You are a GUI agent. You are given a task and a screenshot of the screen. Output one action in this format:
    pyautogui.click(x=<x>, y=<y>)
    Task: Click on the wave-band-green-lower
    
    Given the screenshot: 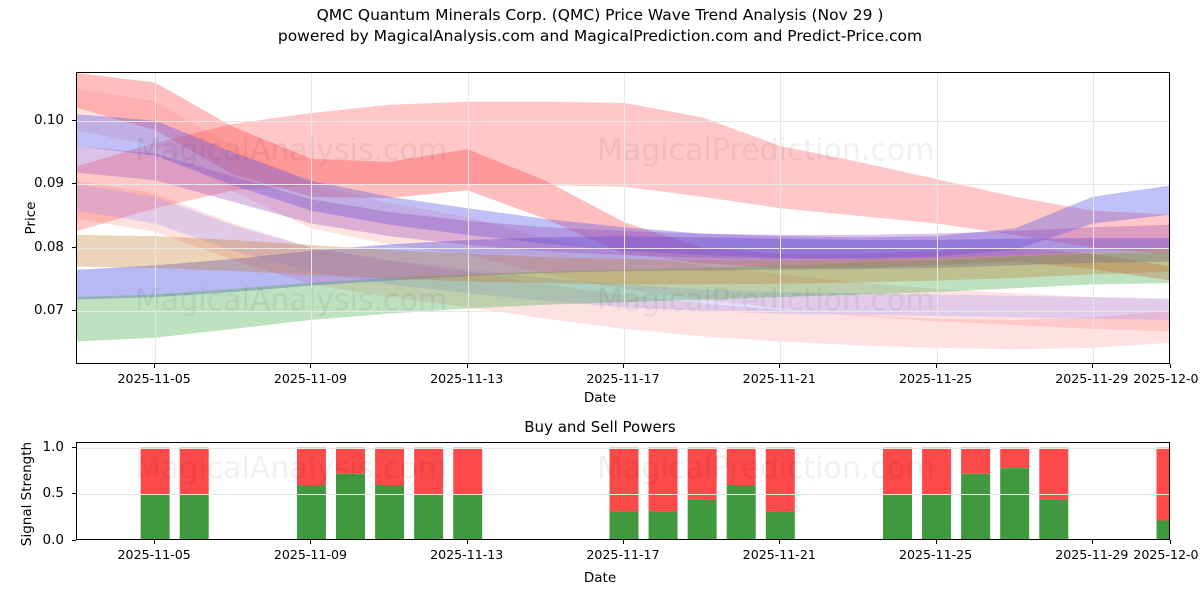 What is the action you would take?
    pyautogui.click(x=623, y=297)
    